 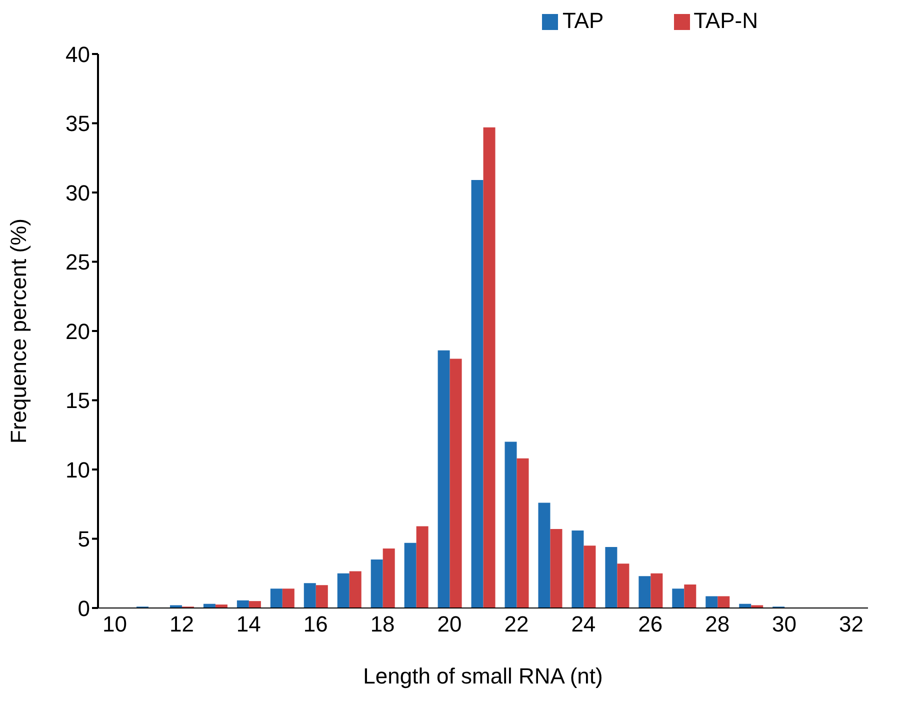 I want to click on x-tick-label: 10, so click(x=114, y=624).